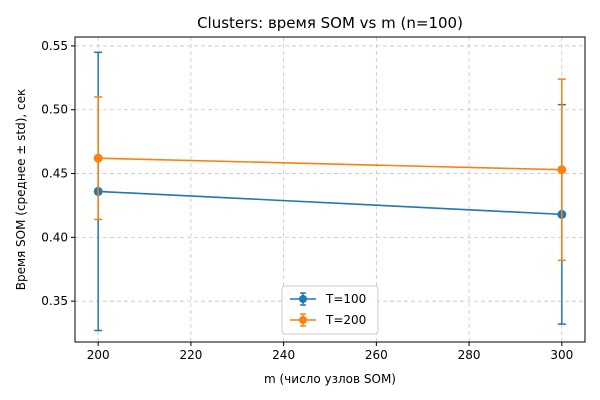 The height and width of the screenshot is (400, 600). What do you see at coordinates (54, 237) in the screenshot?
I see `y-tick-label: 0.40` at bounding box center [54, 237].